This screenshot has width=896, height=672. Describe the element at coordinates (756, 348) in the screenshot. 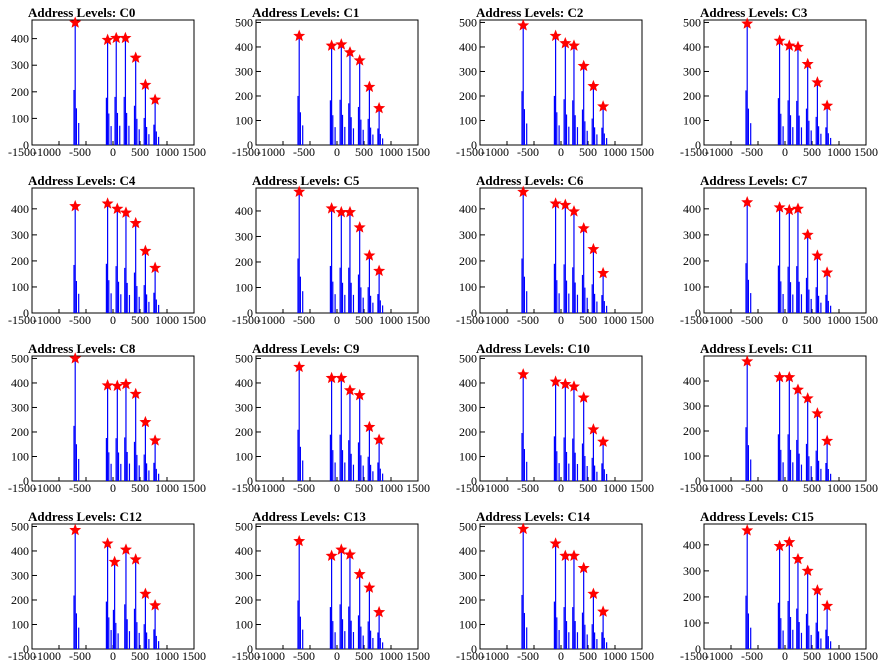

I see `panel-title: Address Levels: C11` at that location.